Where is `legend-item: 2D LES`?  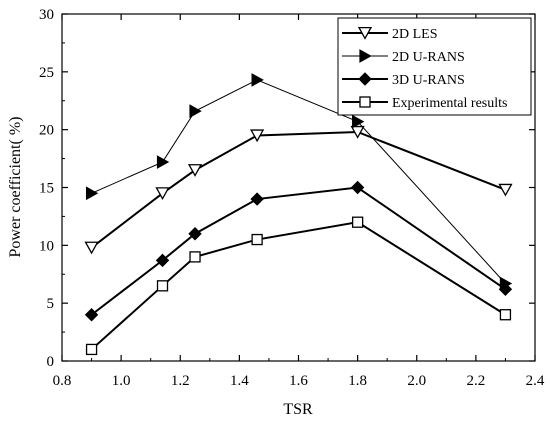 legend-item: 2D LES is located at coordinates (390, 34).